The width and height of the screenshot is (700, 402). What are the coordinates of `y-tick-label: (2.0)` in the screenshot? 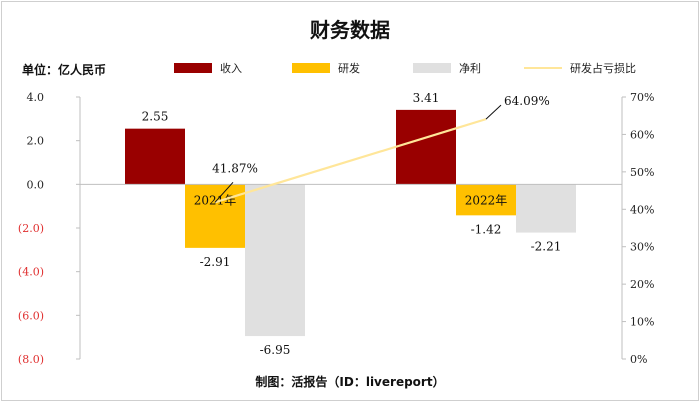 It's located at (31, 228).